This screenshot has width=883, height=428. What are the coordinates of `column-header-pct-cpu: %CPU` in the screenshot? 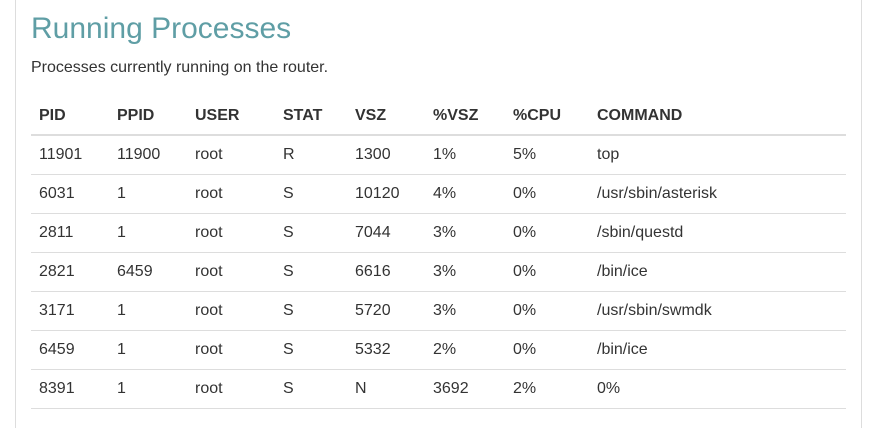 It's located at (547, 116).